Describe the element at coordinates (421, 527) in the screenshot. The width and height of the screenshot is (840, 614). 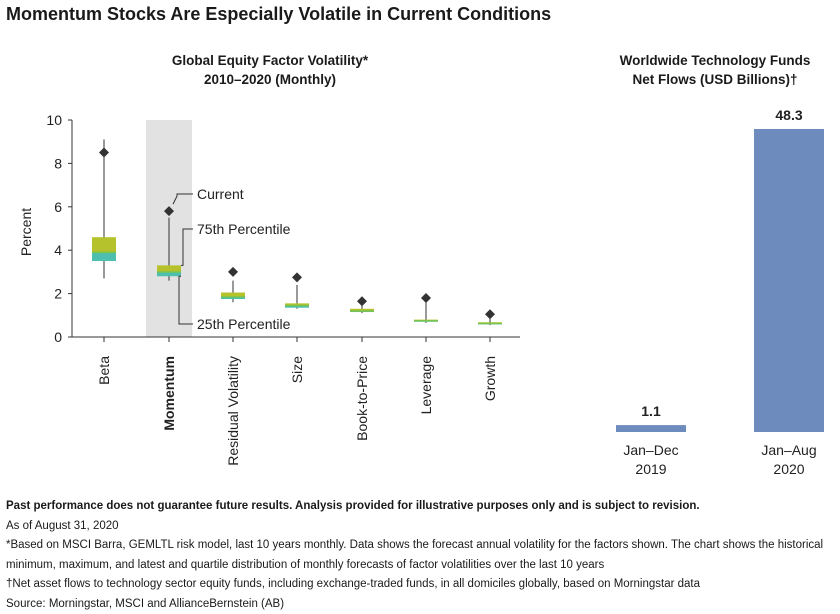
I see `as-of-date: As of August 31, 2020` at that location.